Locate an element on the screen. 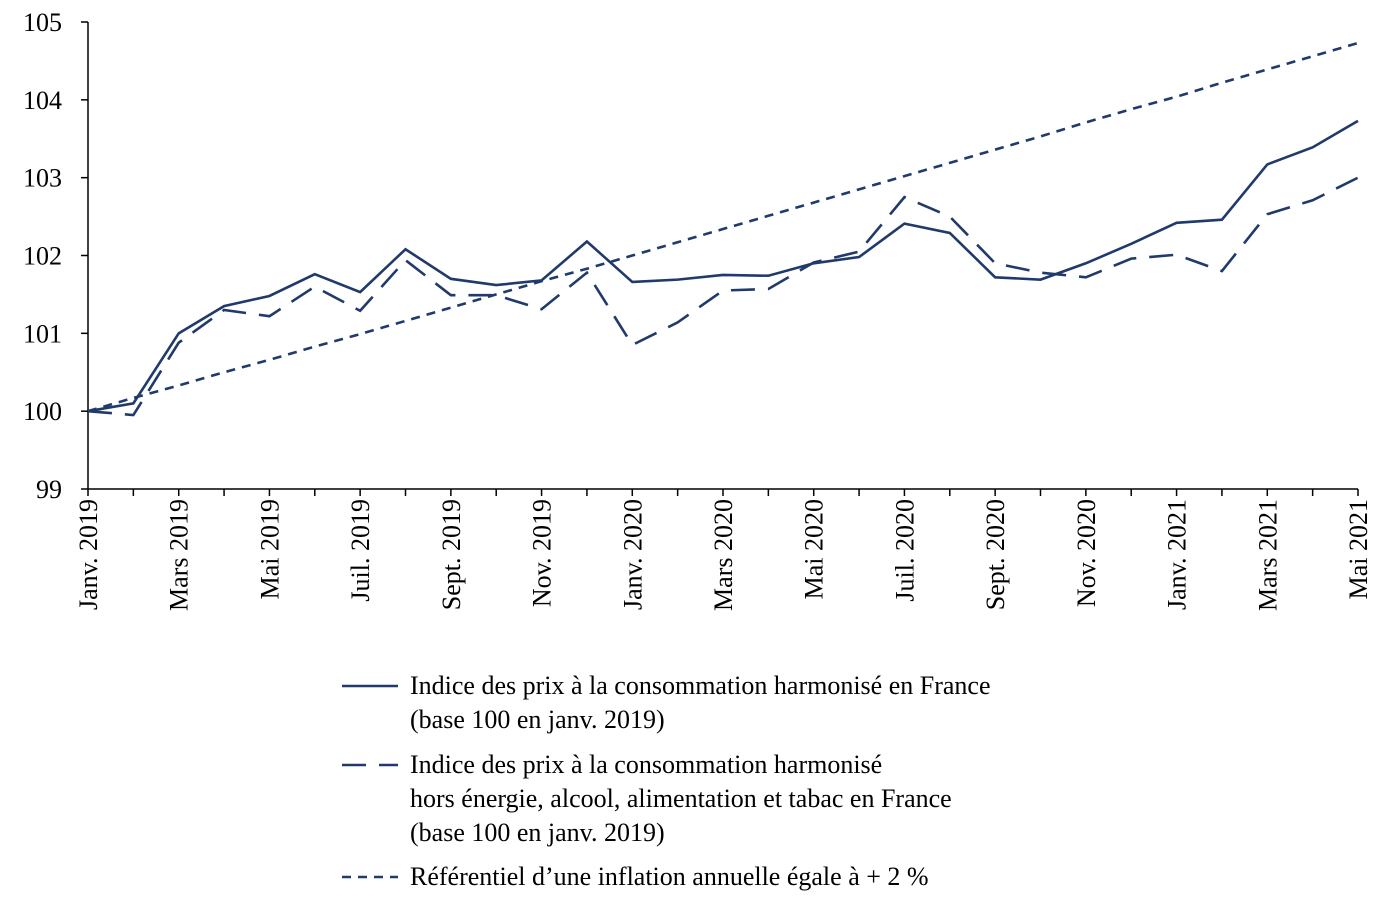  x-tick-label: Mai 2021 is located at coordinates (1358, 549).